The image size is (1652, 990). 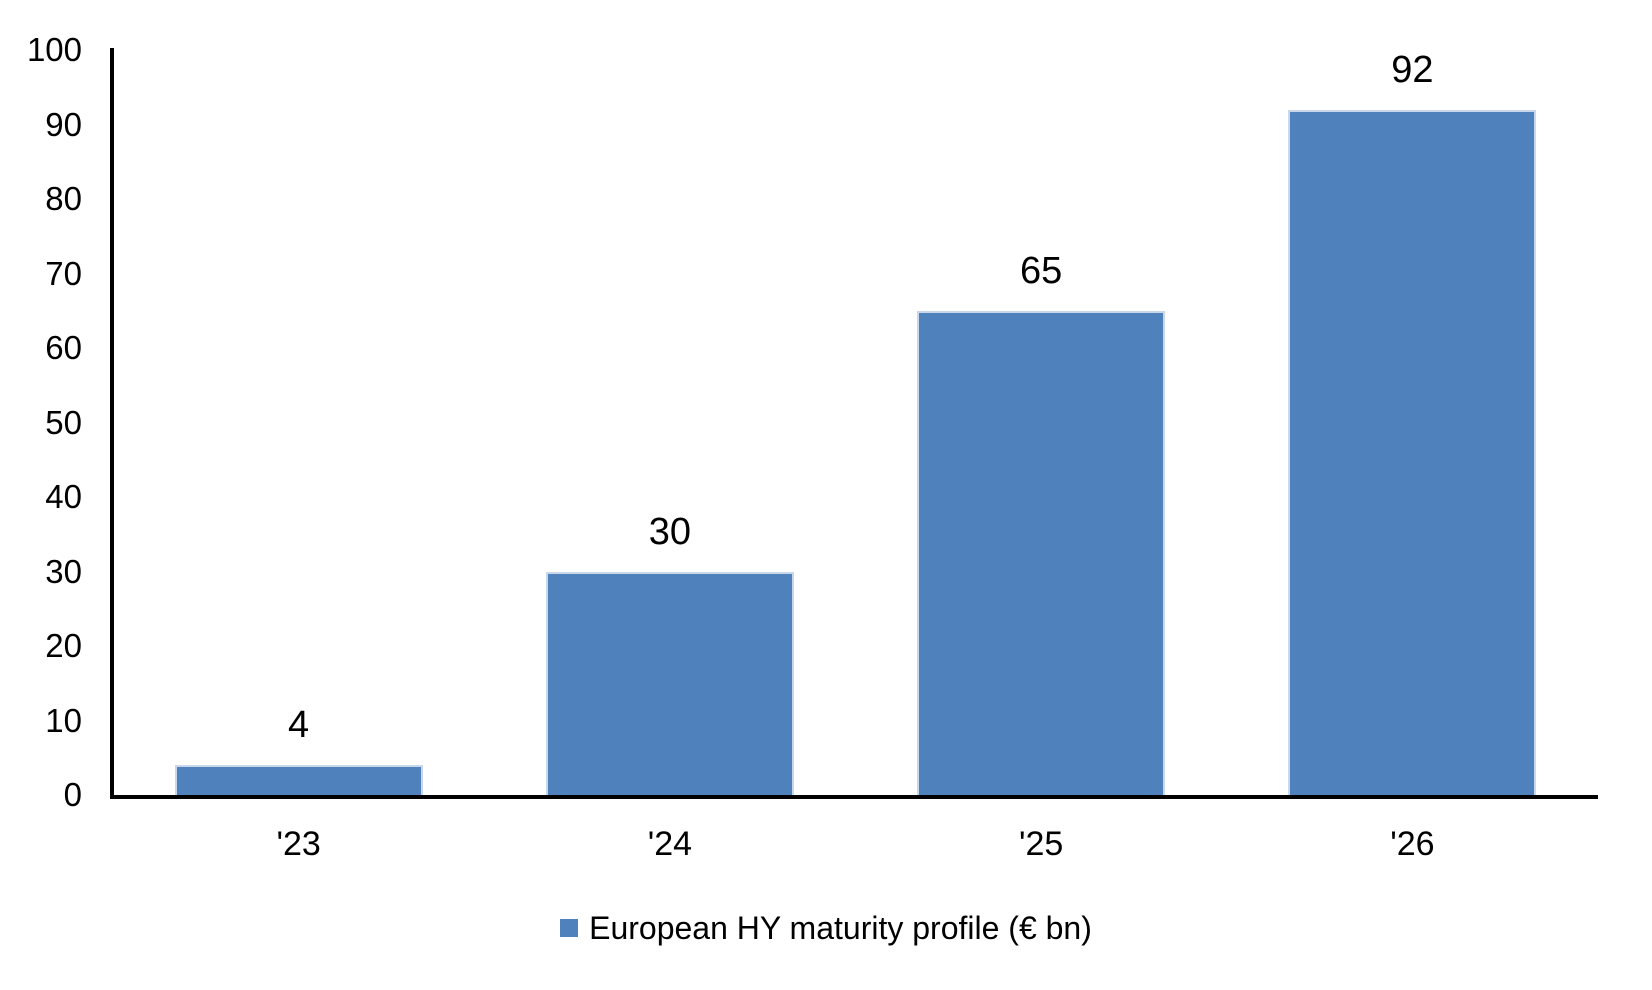 What do you see at coordinates (1412, 69) in the screenshot?
I see `bar-value-label: 92` at bounding box center [1412, 69].